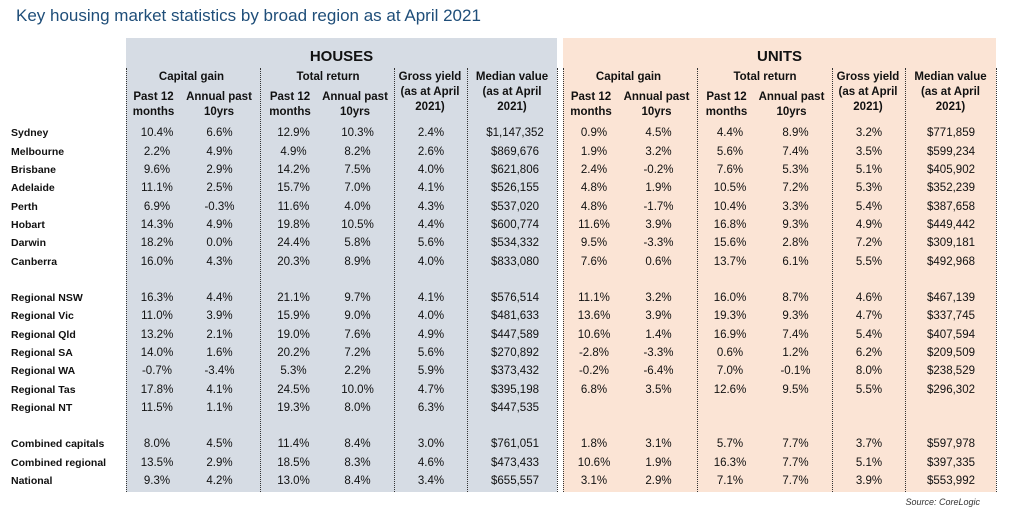  What do you see at coordinates (431, 444) in the screenshot?
I see `table-cell: 3.0%` at bounding box center [431, 444].